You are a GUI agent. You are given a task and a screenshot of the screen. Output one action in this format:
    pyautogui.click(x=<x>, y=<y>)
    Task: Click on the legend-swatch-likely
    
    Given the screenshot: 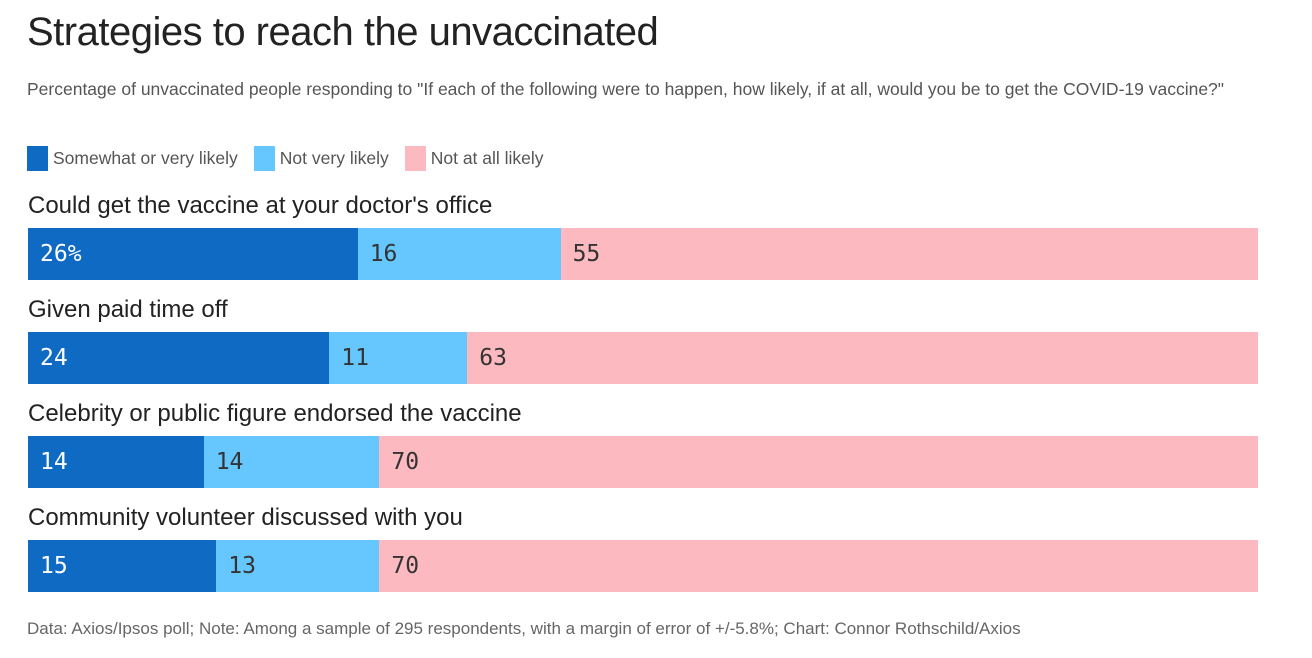 What is the action you would take?
    pyautogui.click(x=37, y=158)
    